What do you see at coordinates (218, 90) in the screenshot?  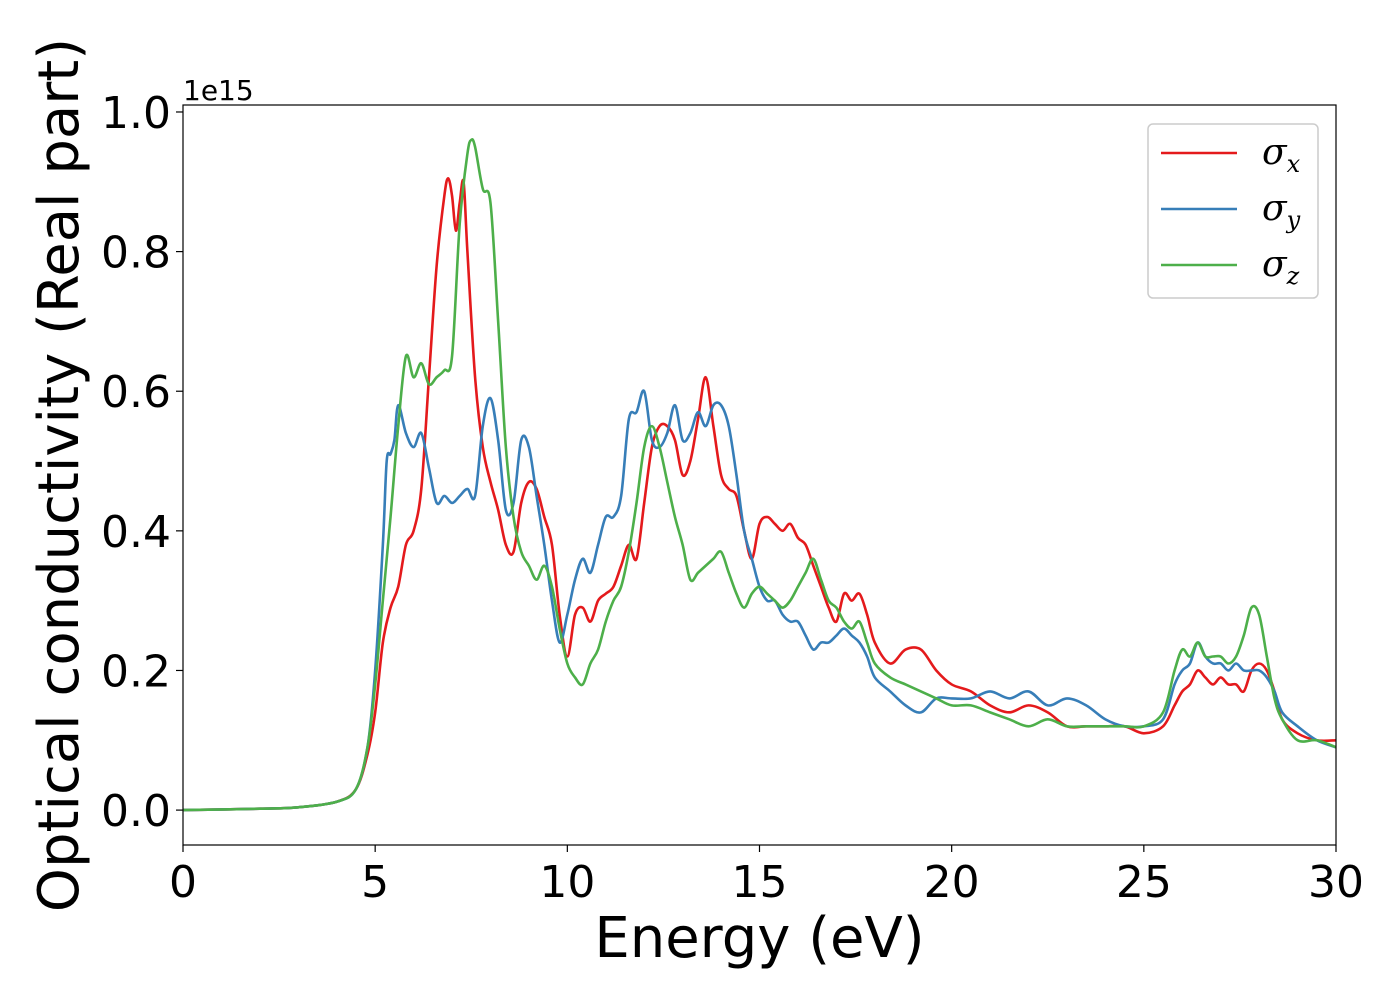 I see `y-offset-label: 1e15` at bounding box center [218, 90].